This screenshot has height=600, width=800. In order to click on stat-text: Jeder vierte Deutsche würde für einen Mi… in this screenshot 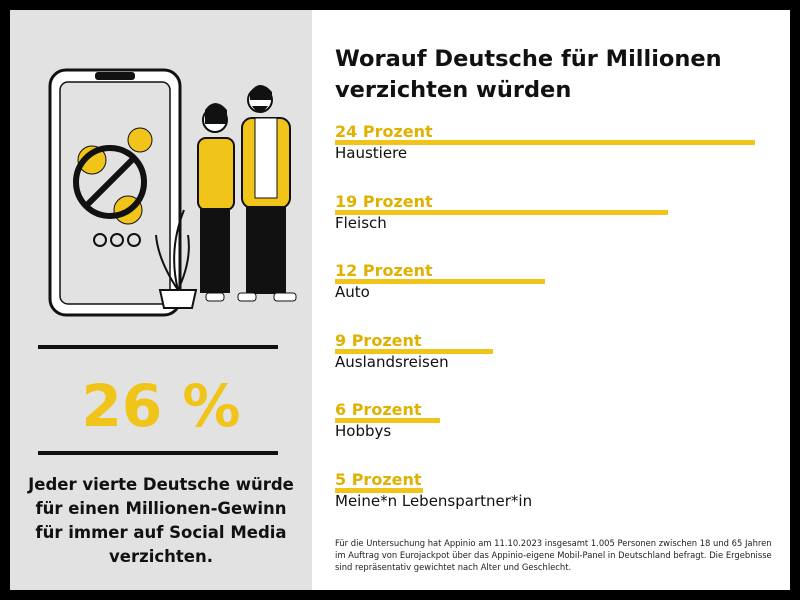, I will do `click(161, 520)`.